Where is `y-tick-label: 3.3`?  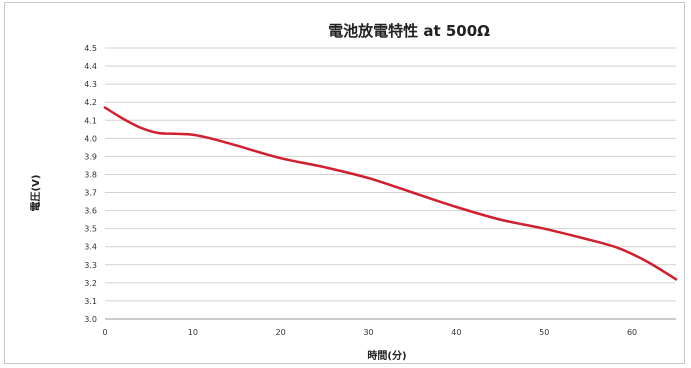 y-tick-label: 3.3 is located at coordinates (90, 265).